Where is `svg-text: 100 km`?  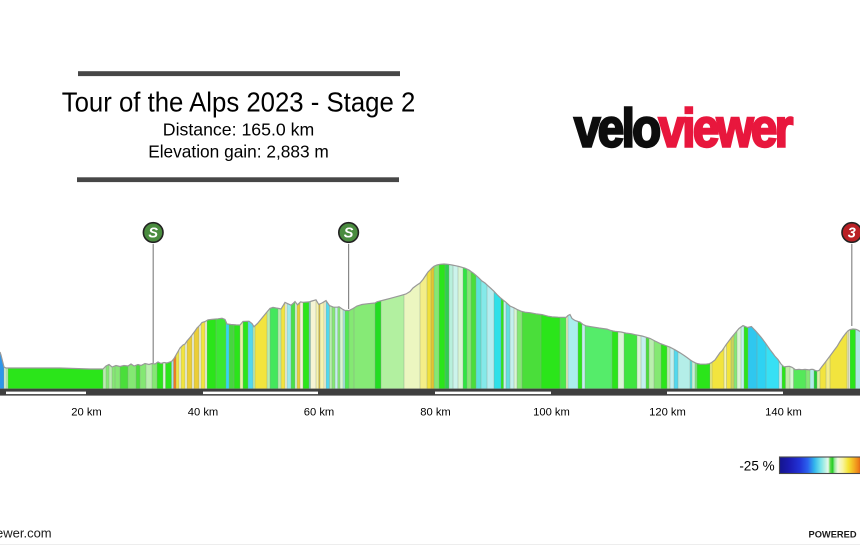 svg-text: 100 km is located at coordinates (551, 413).